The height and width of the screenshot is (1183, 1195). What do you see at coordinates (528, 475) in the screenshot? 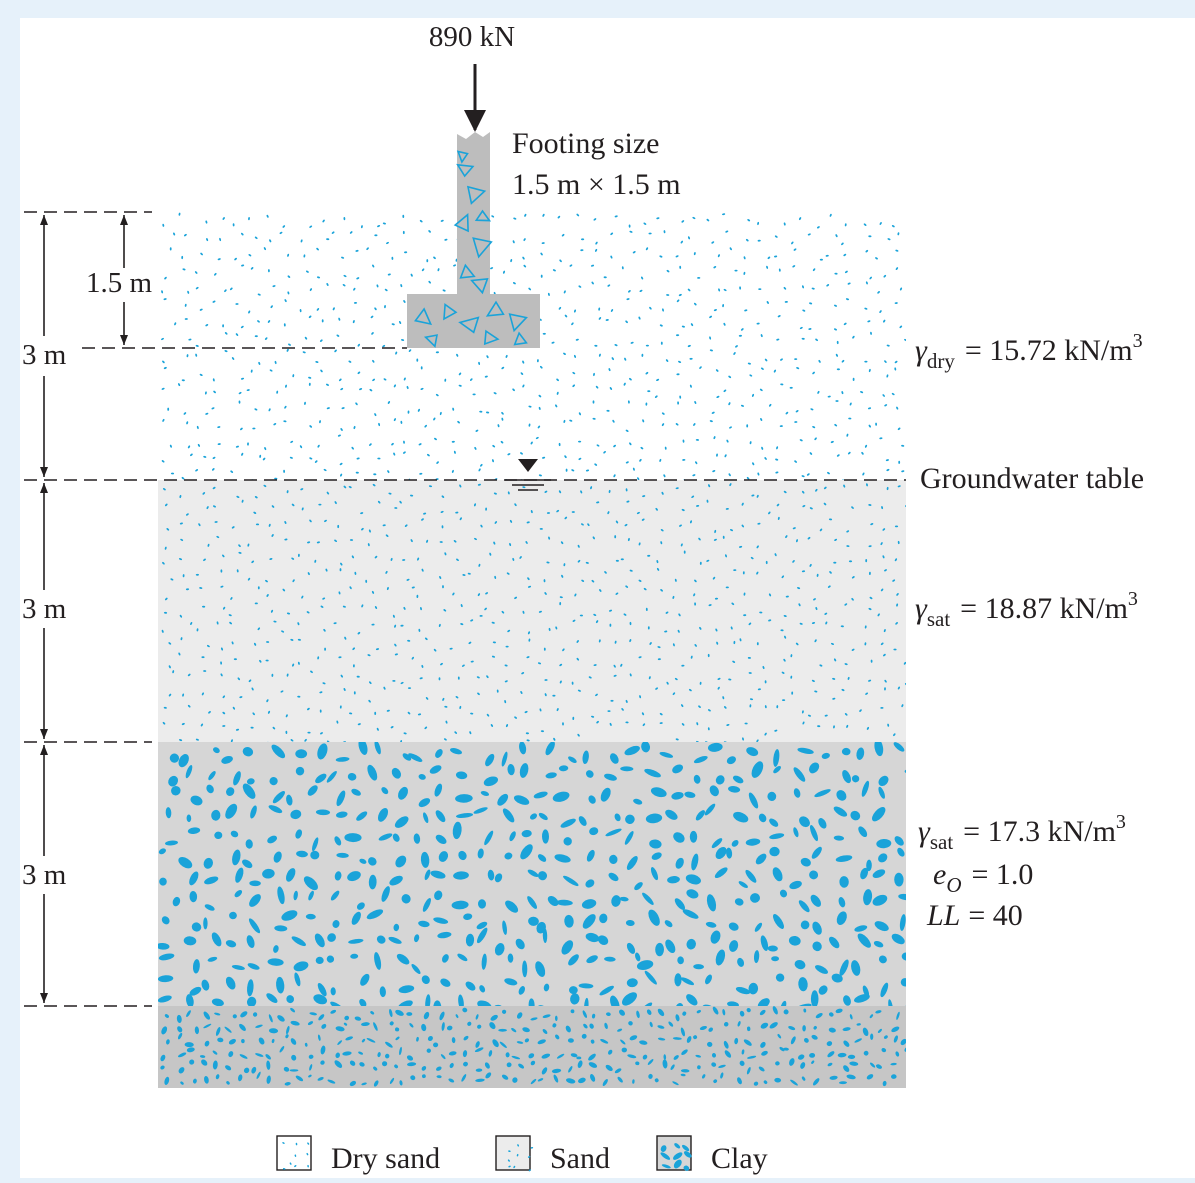
I see `water-table-symbol` at bounding box center [528, 475].